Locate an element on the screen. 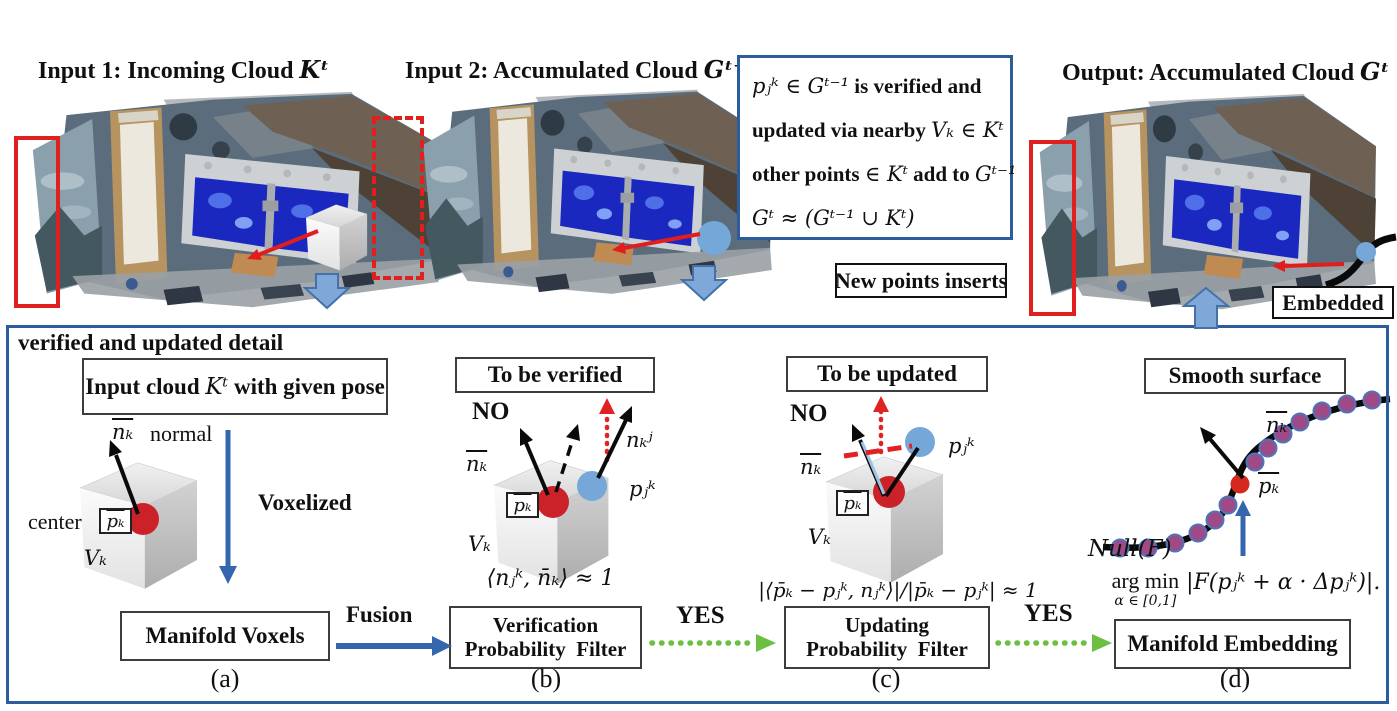 This screenshot has height=711, width=1397. updating-filter-box: Updating Probability Filter is located at coordinates (887, 637).